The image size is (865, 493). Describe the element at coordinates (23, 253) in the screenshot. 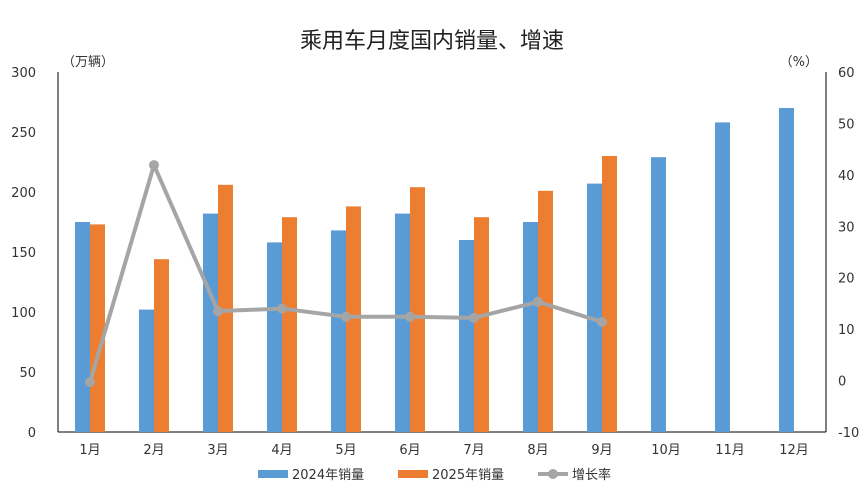

I see `left-tick-label: 150` at that location.